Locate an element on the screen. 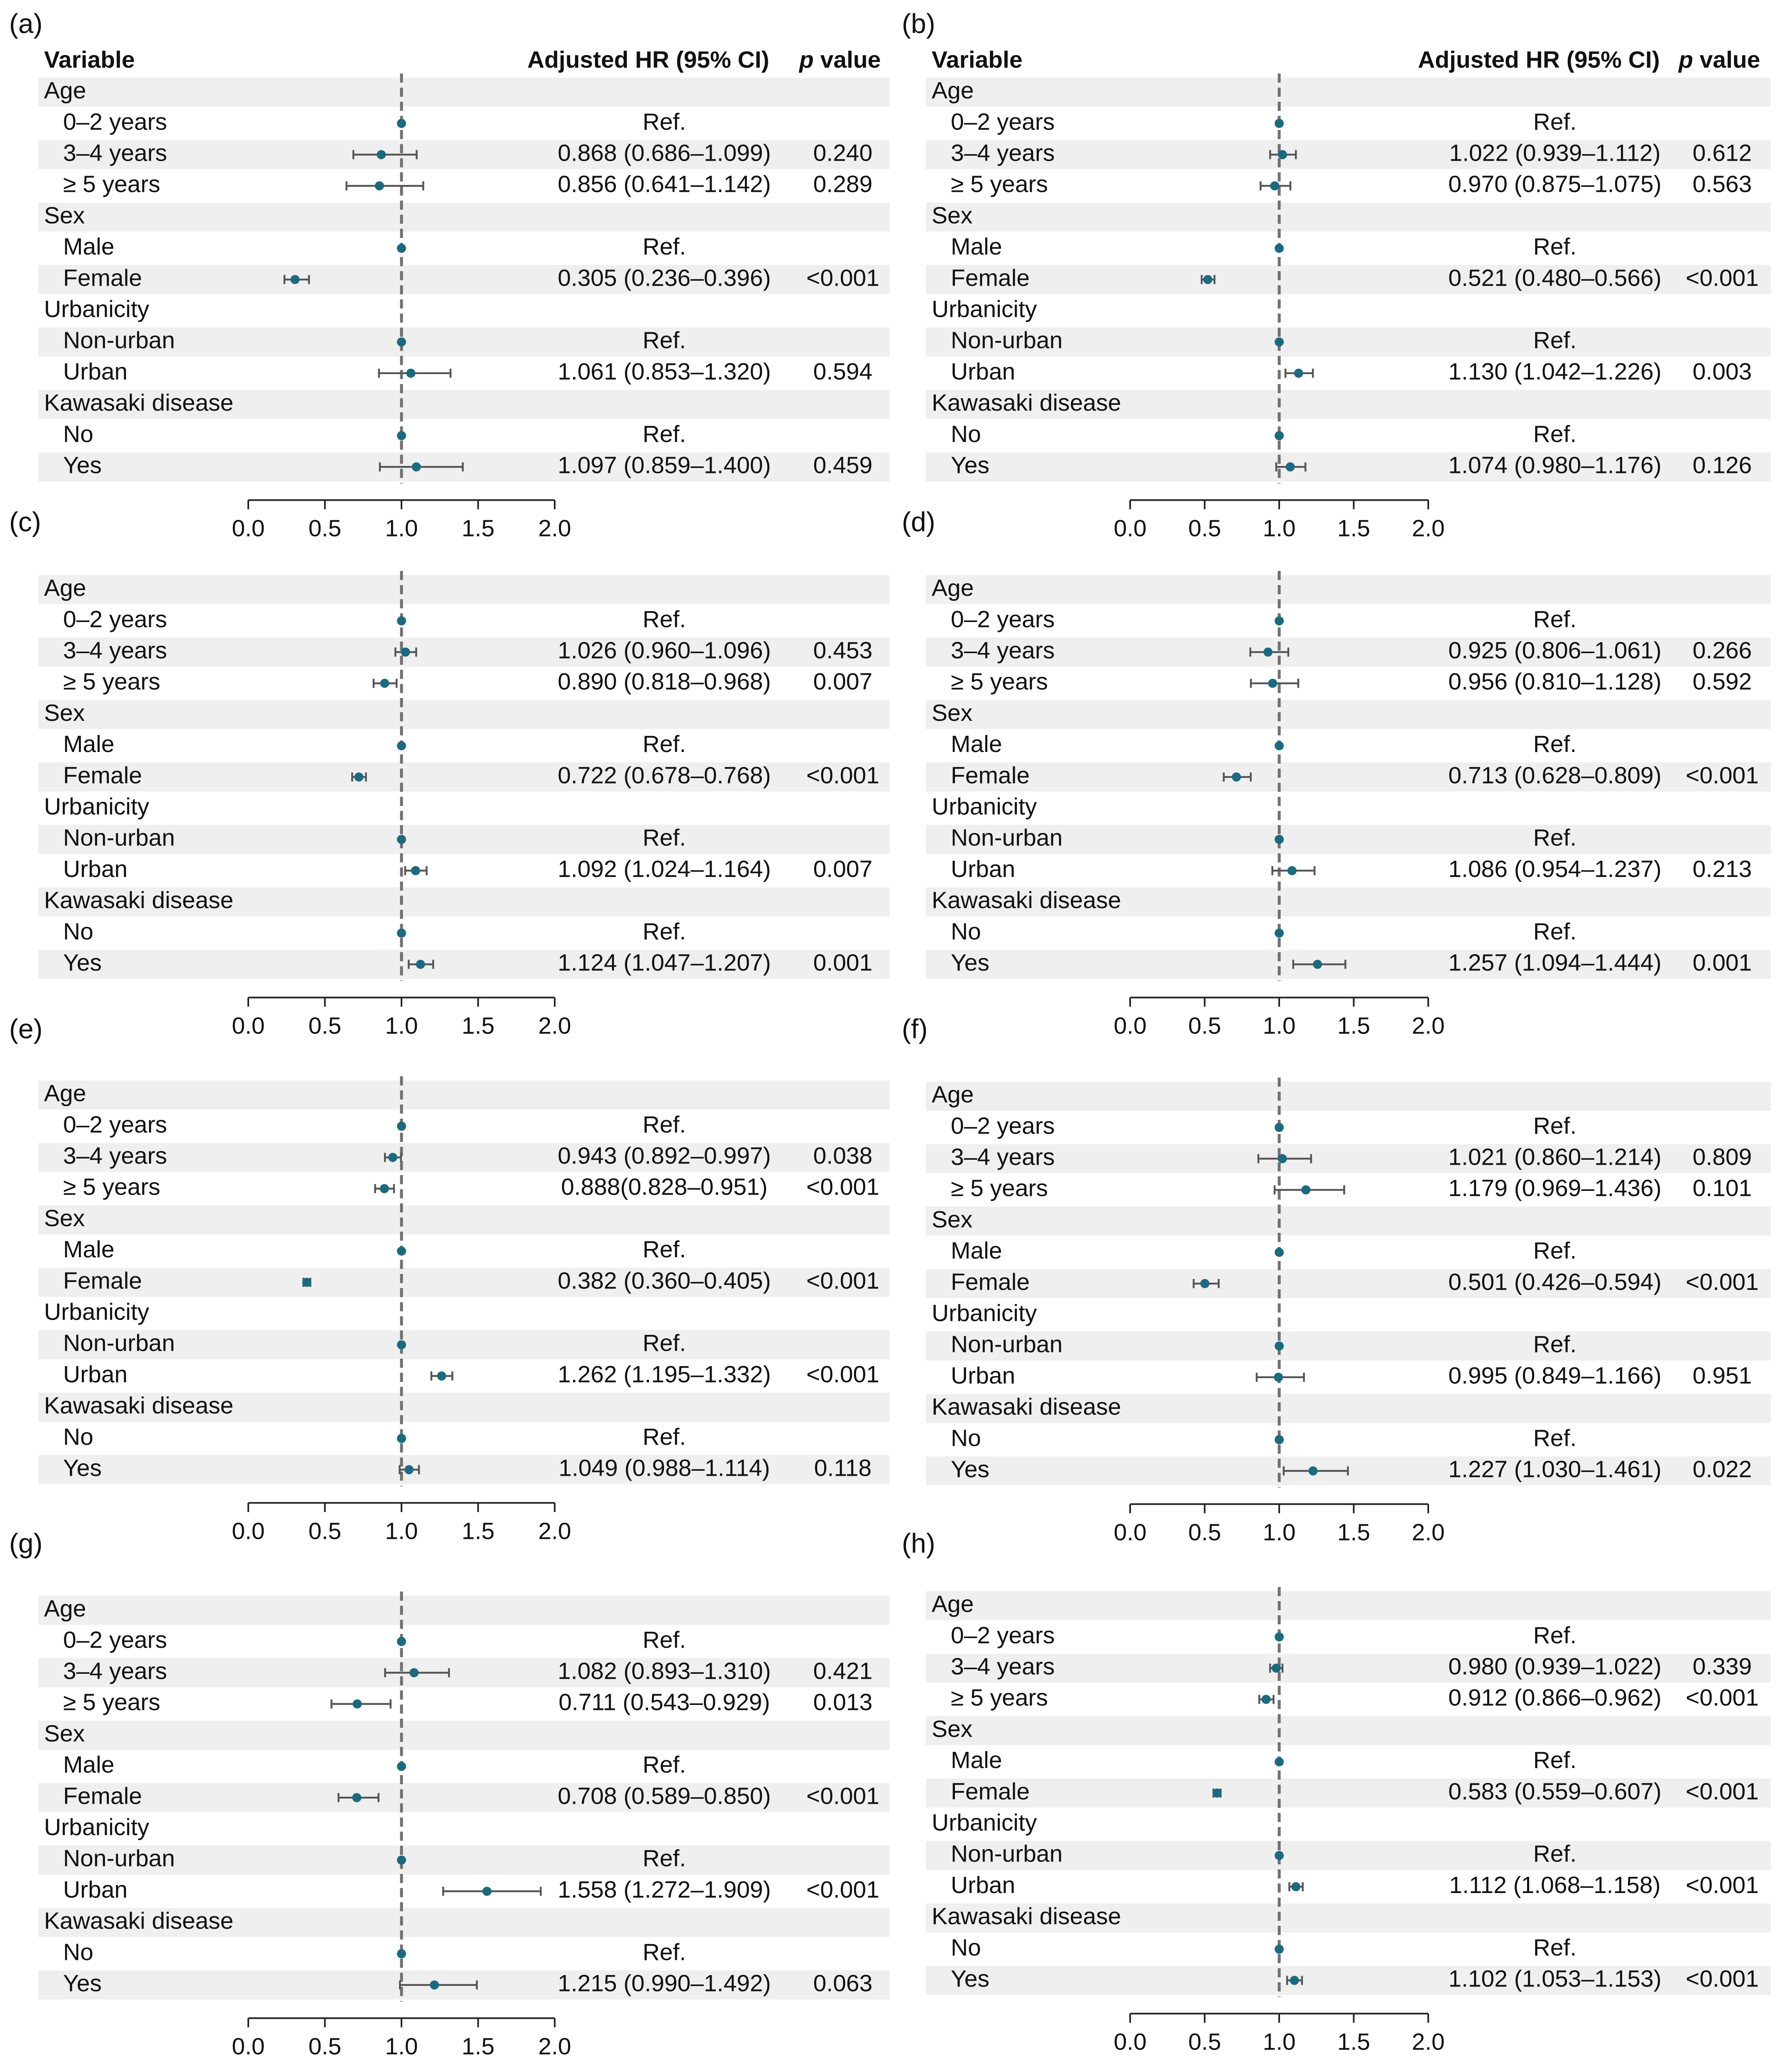 The image size is (1782, 2072). hr-value: 0.888(0.828–0.951) is located at coordinates (664, 1187).